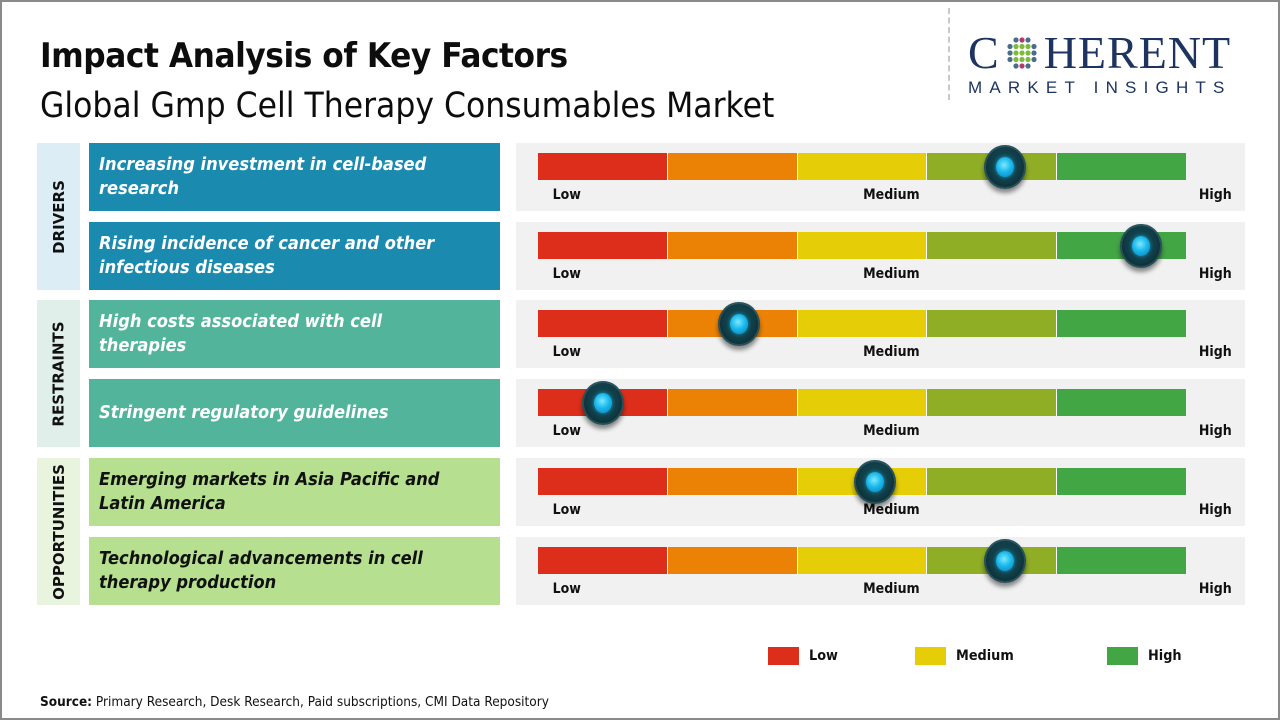 The image size is (1280, 720). Describe the element at coordinates (804, 656) in the screenshot. I see `legend-item-low: Low` at that location.